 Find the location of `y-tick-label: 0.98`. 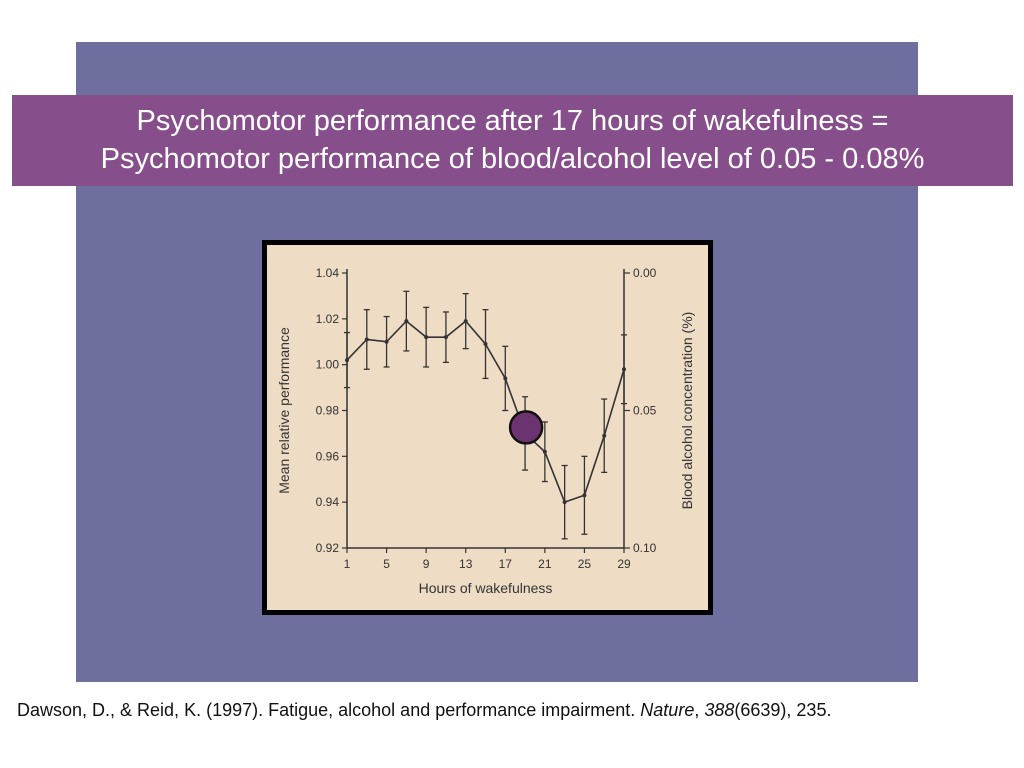

y-tick-label: 0.98 is located at coordinates (328, 411).